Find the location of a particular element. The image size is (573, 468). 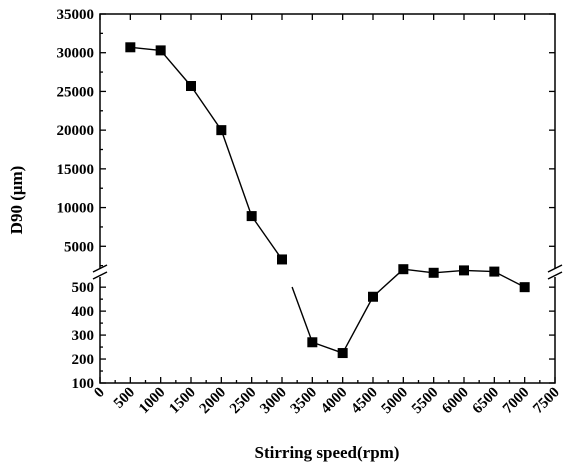

y-axis-title: D90 (μm) is located at coordinates (16, 200).